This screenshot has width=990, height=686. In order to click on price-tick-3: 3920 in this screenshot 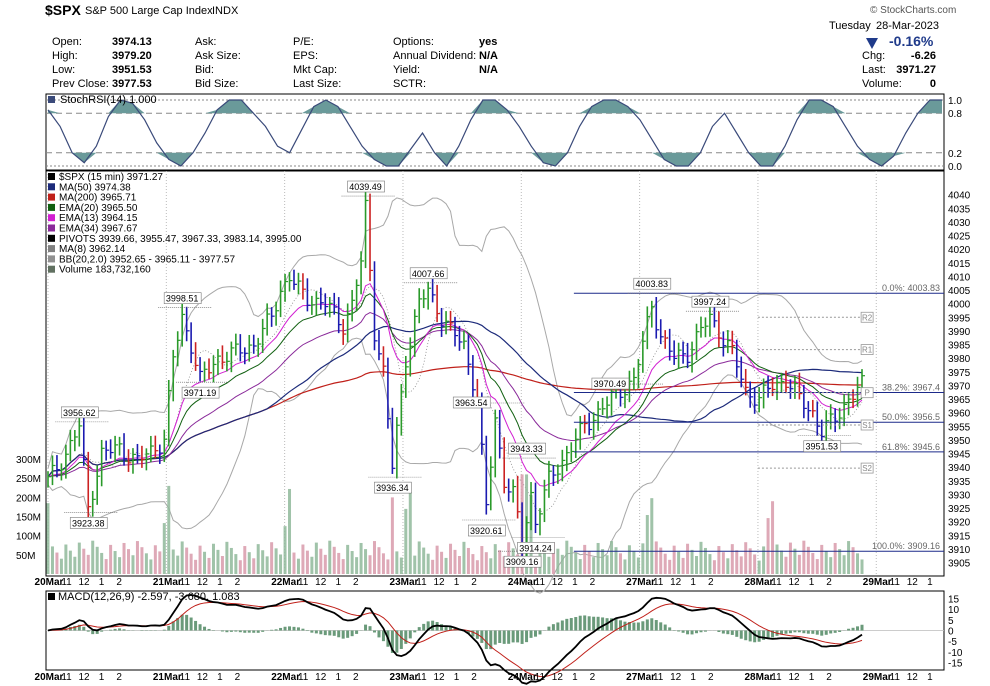, I will do `click(959, 523)`.